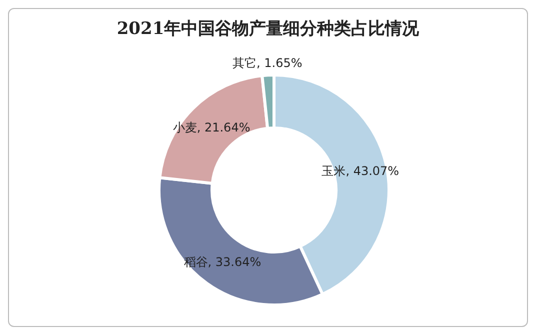  What do you see at coordinates (373, 171) in the screenshot?
I see `data-label: , 43.07%` at bounding box center [373, 171].